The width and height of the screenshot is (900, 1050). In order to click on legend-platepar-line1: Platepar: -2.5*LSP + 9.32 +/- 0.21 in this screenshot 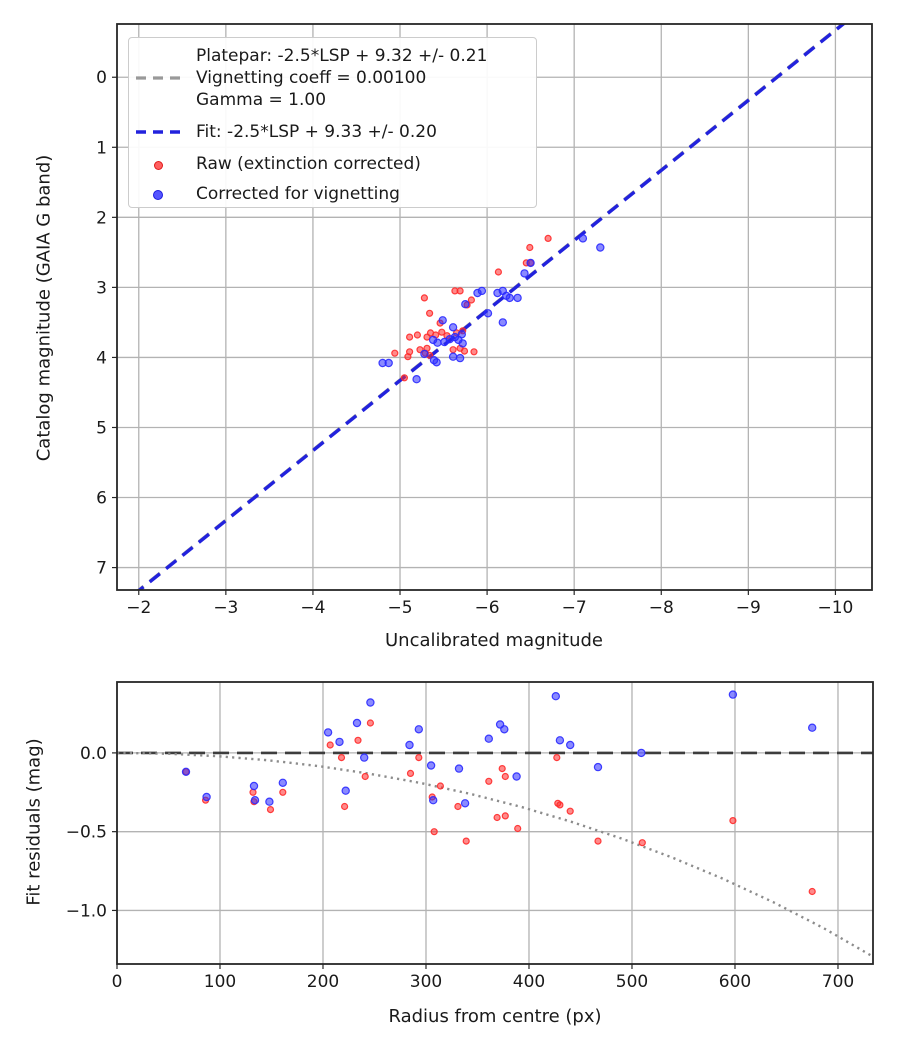, I will do `click(342, 56)`.